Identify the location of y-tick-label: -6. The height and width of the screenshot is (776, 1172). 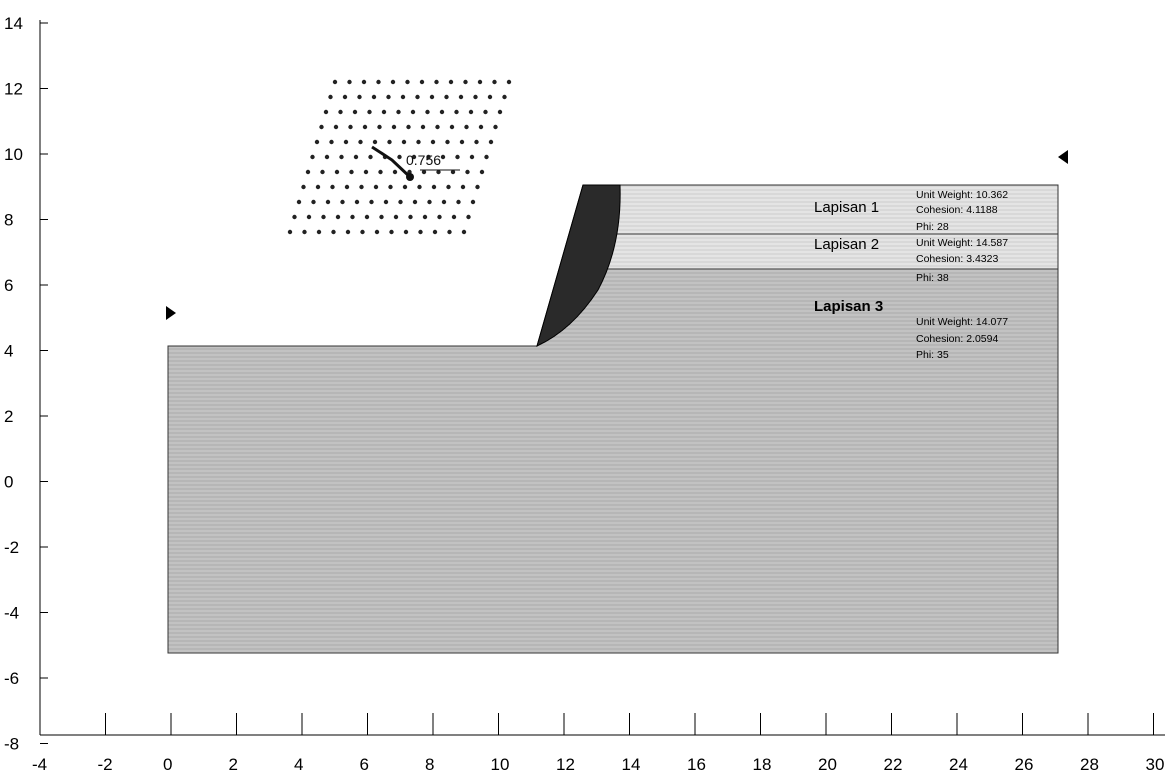
(11, 678).